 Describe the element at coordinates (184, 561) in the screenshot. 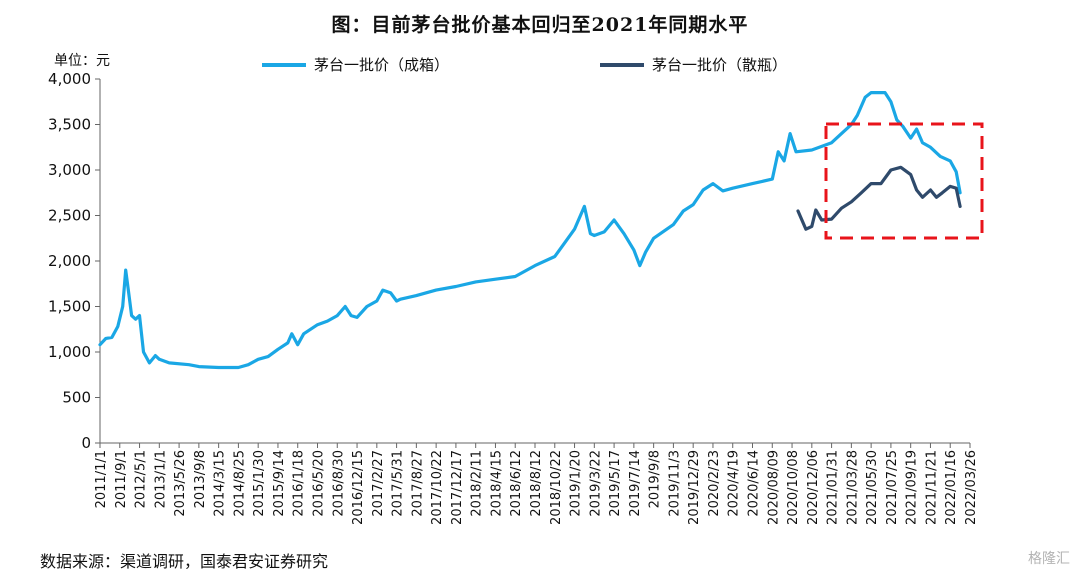

I see `source-note: 数据来源：渠道调研，国泰君安证券研究` at that location.